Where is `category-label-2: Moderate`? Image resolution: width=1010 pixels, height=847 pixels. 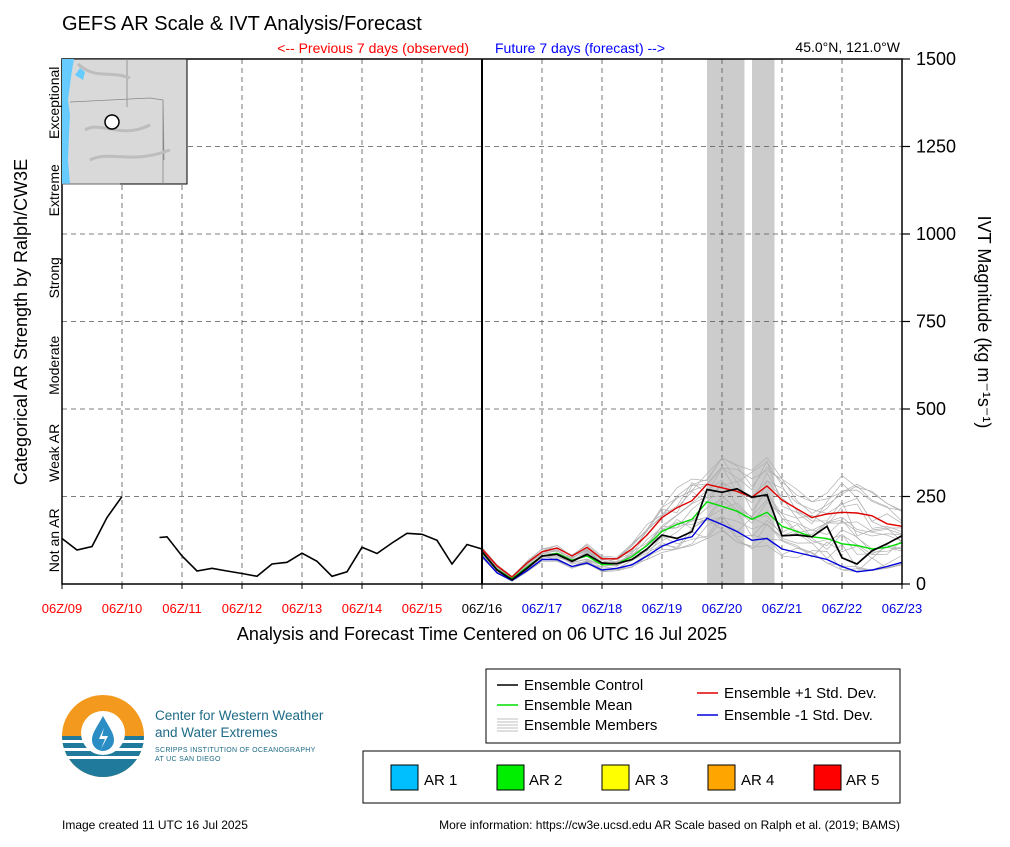
category-label-2: Moderate is located at coordinates (54, 365).